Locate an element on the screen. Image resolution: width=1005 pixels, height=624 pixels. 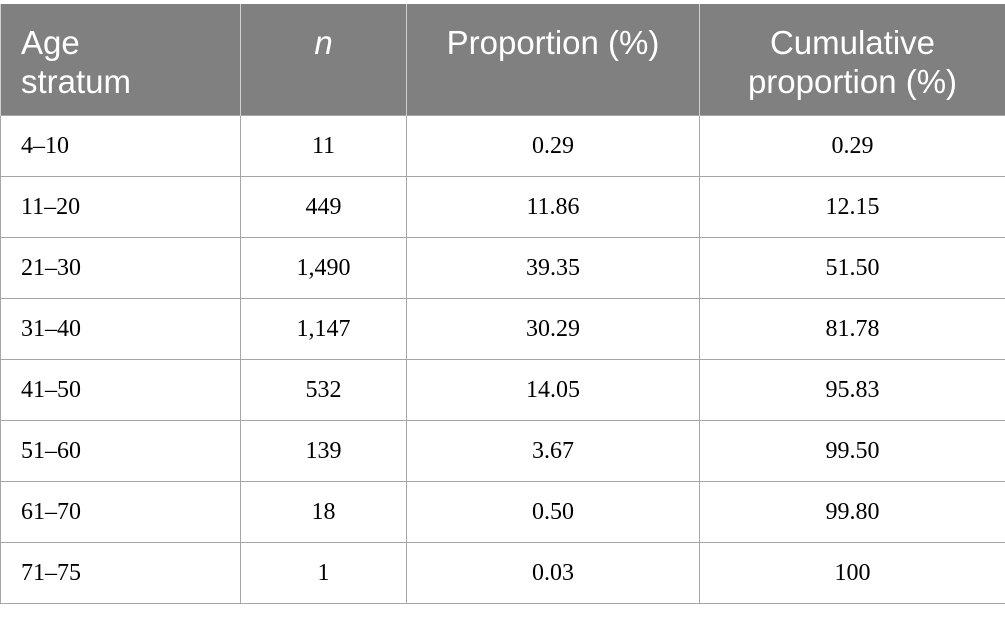
cell-cumulative-proportion: 0.29 is located at coordinates (852, 146).